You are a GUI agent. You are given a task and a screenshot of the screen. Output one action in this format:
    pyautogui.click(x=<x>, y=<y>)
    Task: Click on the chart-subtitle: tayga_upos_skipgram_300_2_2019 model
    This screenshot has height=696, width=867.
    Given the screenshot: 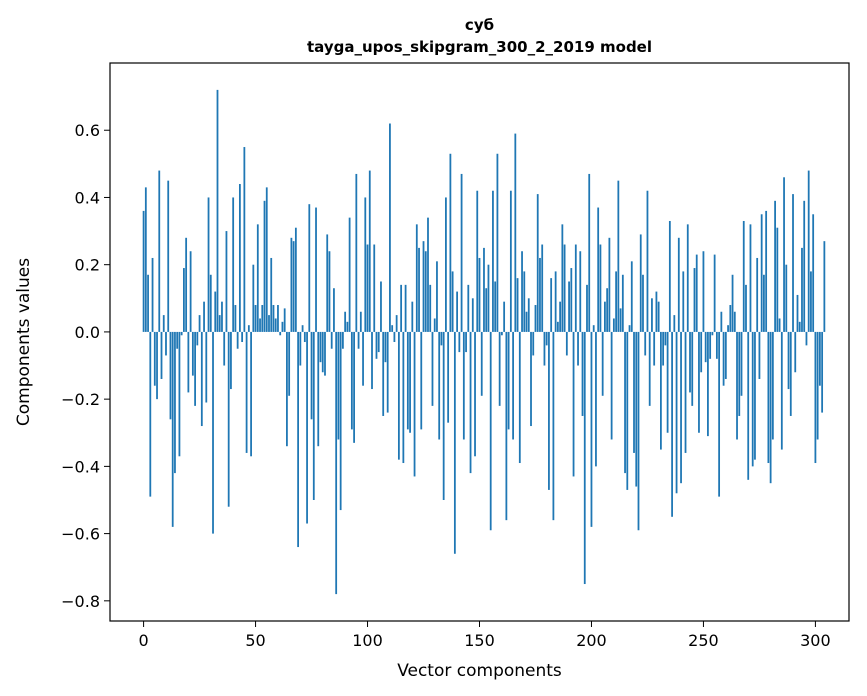 What is the action you would take?
    pyautogui.click(x=479, y=47)
    